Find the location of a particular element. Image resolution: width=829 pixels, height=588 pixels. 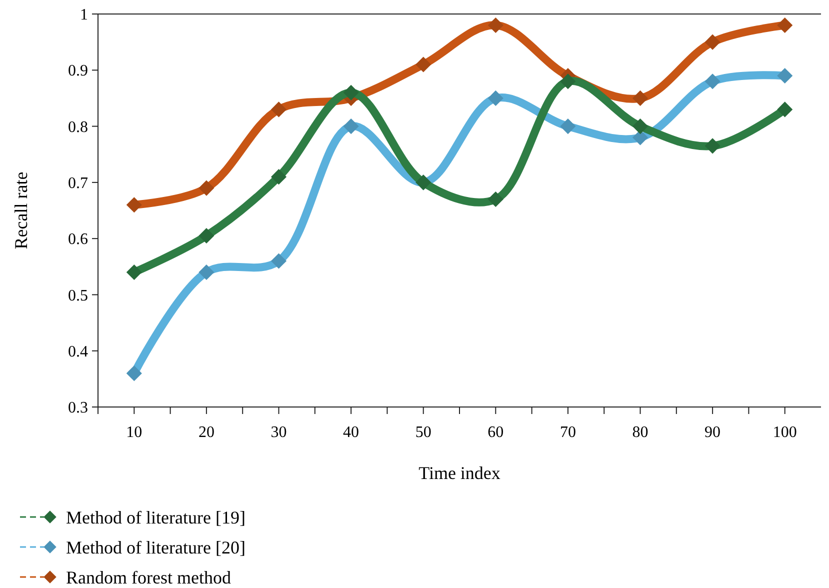

x-tick-label: 60 is located at coordinates (496, 432).